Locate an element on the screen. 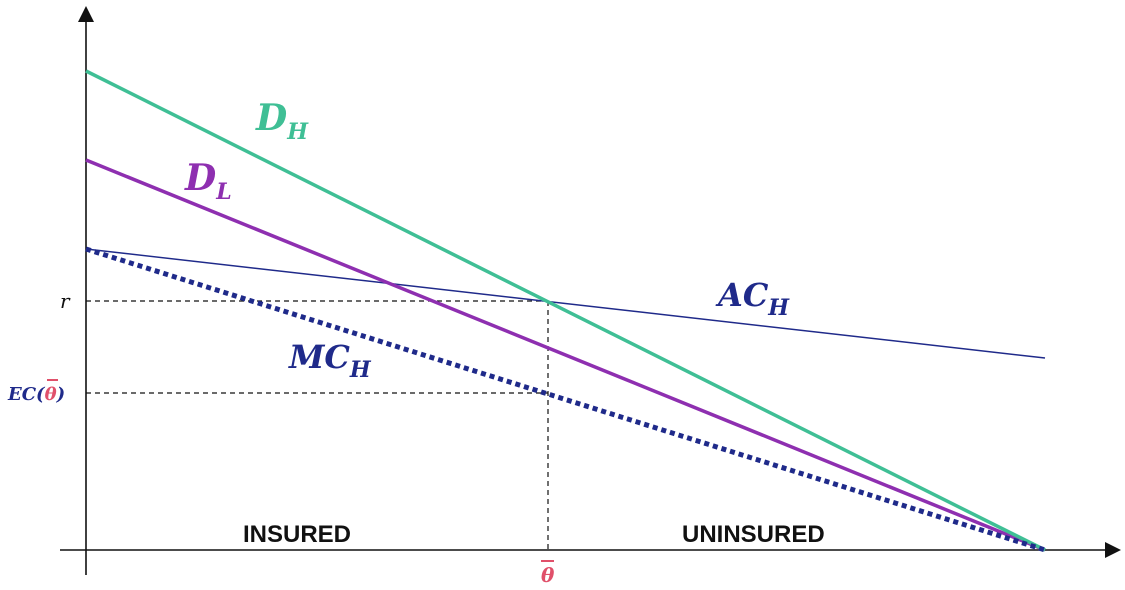  d-l-label: DL is located at coordinates (208, 181).